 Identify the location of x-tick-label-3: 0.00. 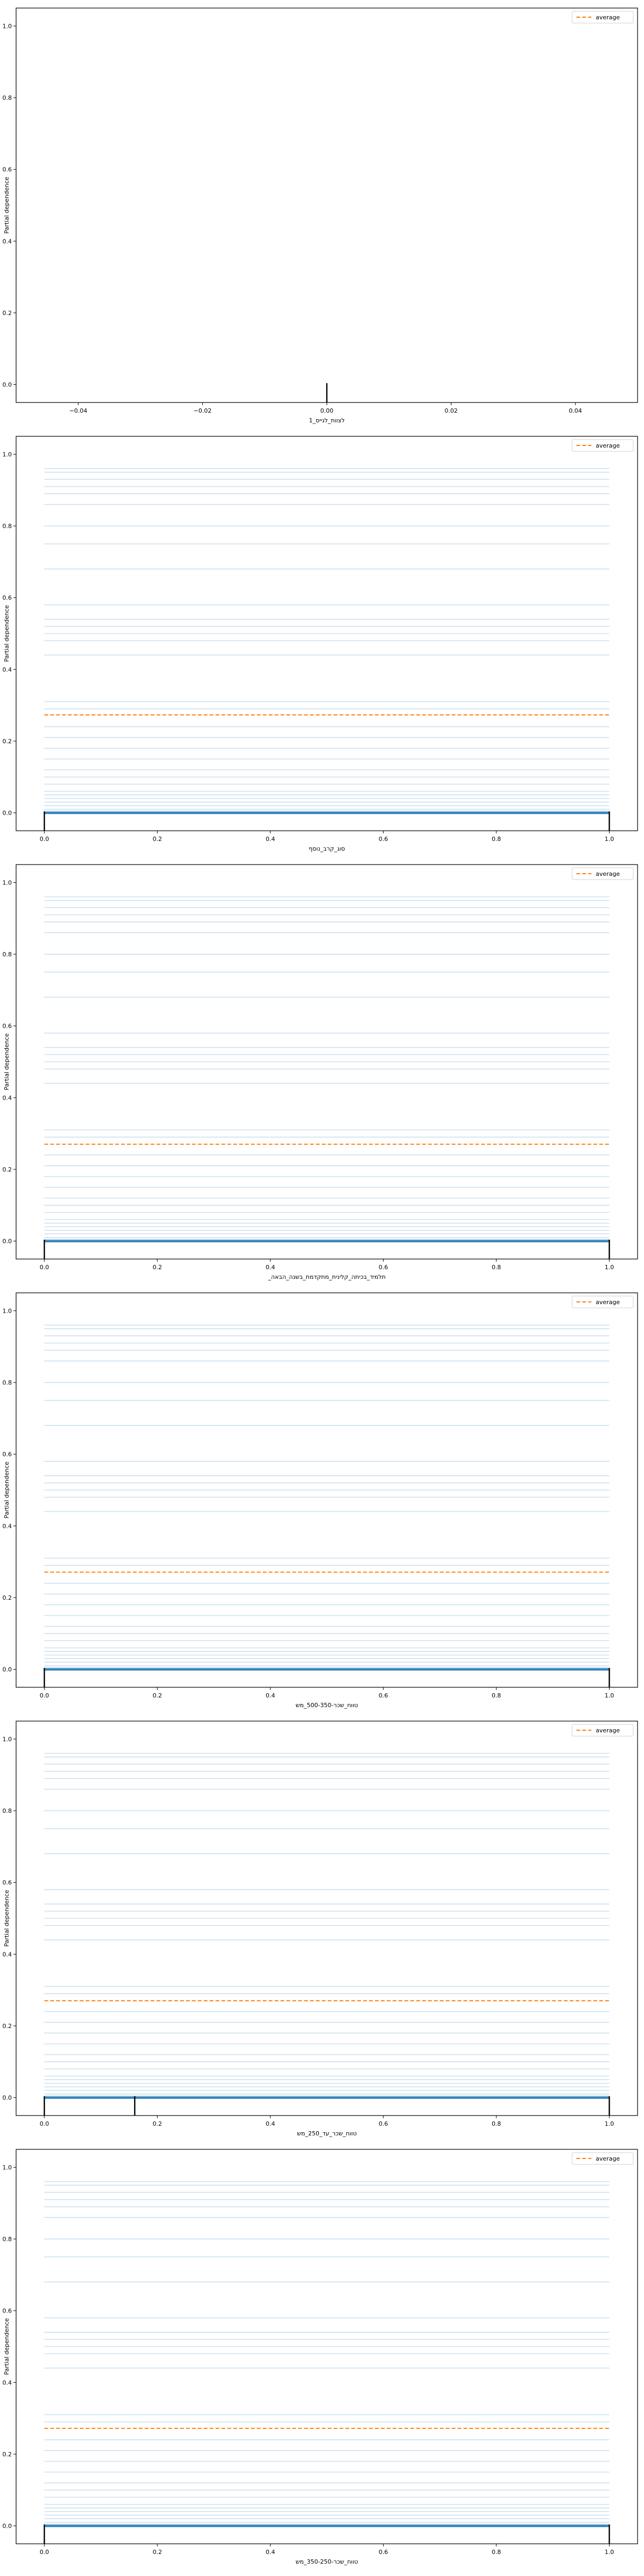
(327, 410).